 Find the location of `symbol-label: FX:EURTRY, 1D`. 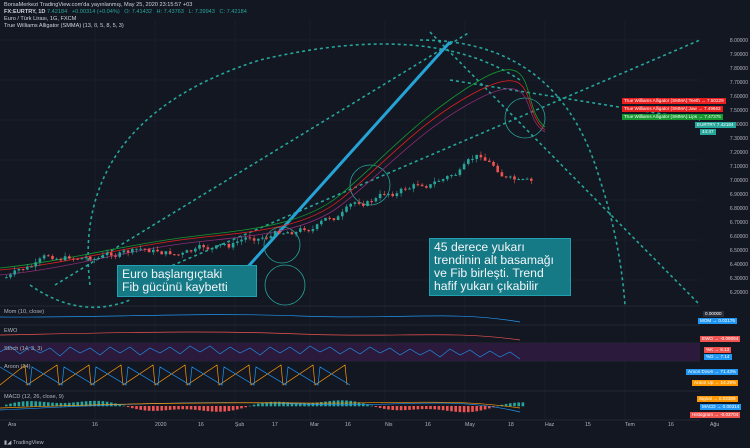

symbol-label: FX:EURTRY, 1D is located at coordinates (25, 12).